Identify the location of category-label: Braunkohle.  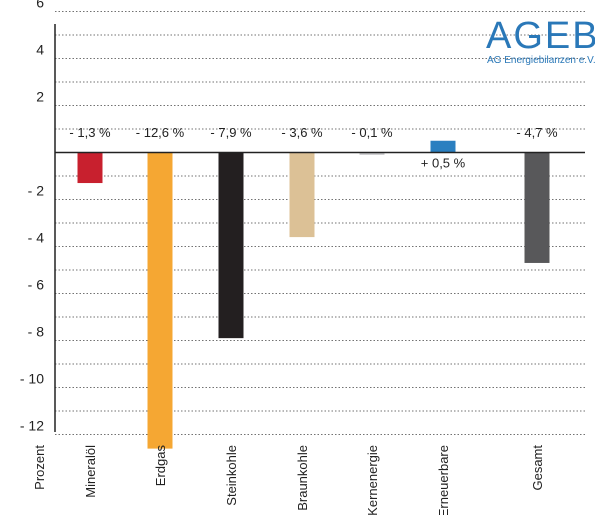
(302, 478).